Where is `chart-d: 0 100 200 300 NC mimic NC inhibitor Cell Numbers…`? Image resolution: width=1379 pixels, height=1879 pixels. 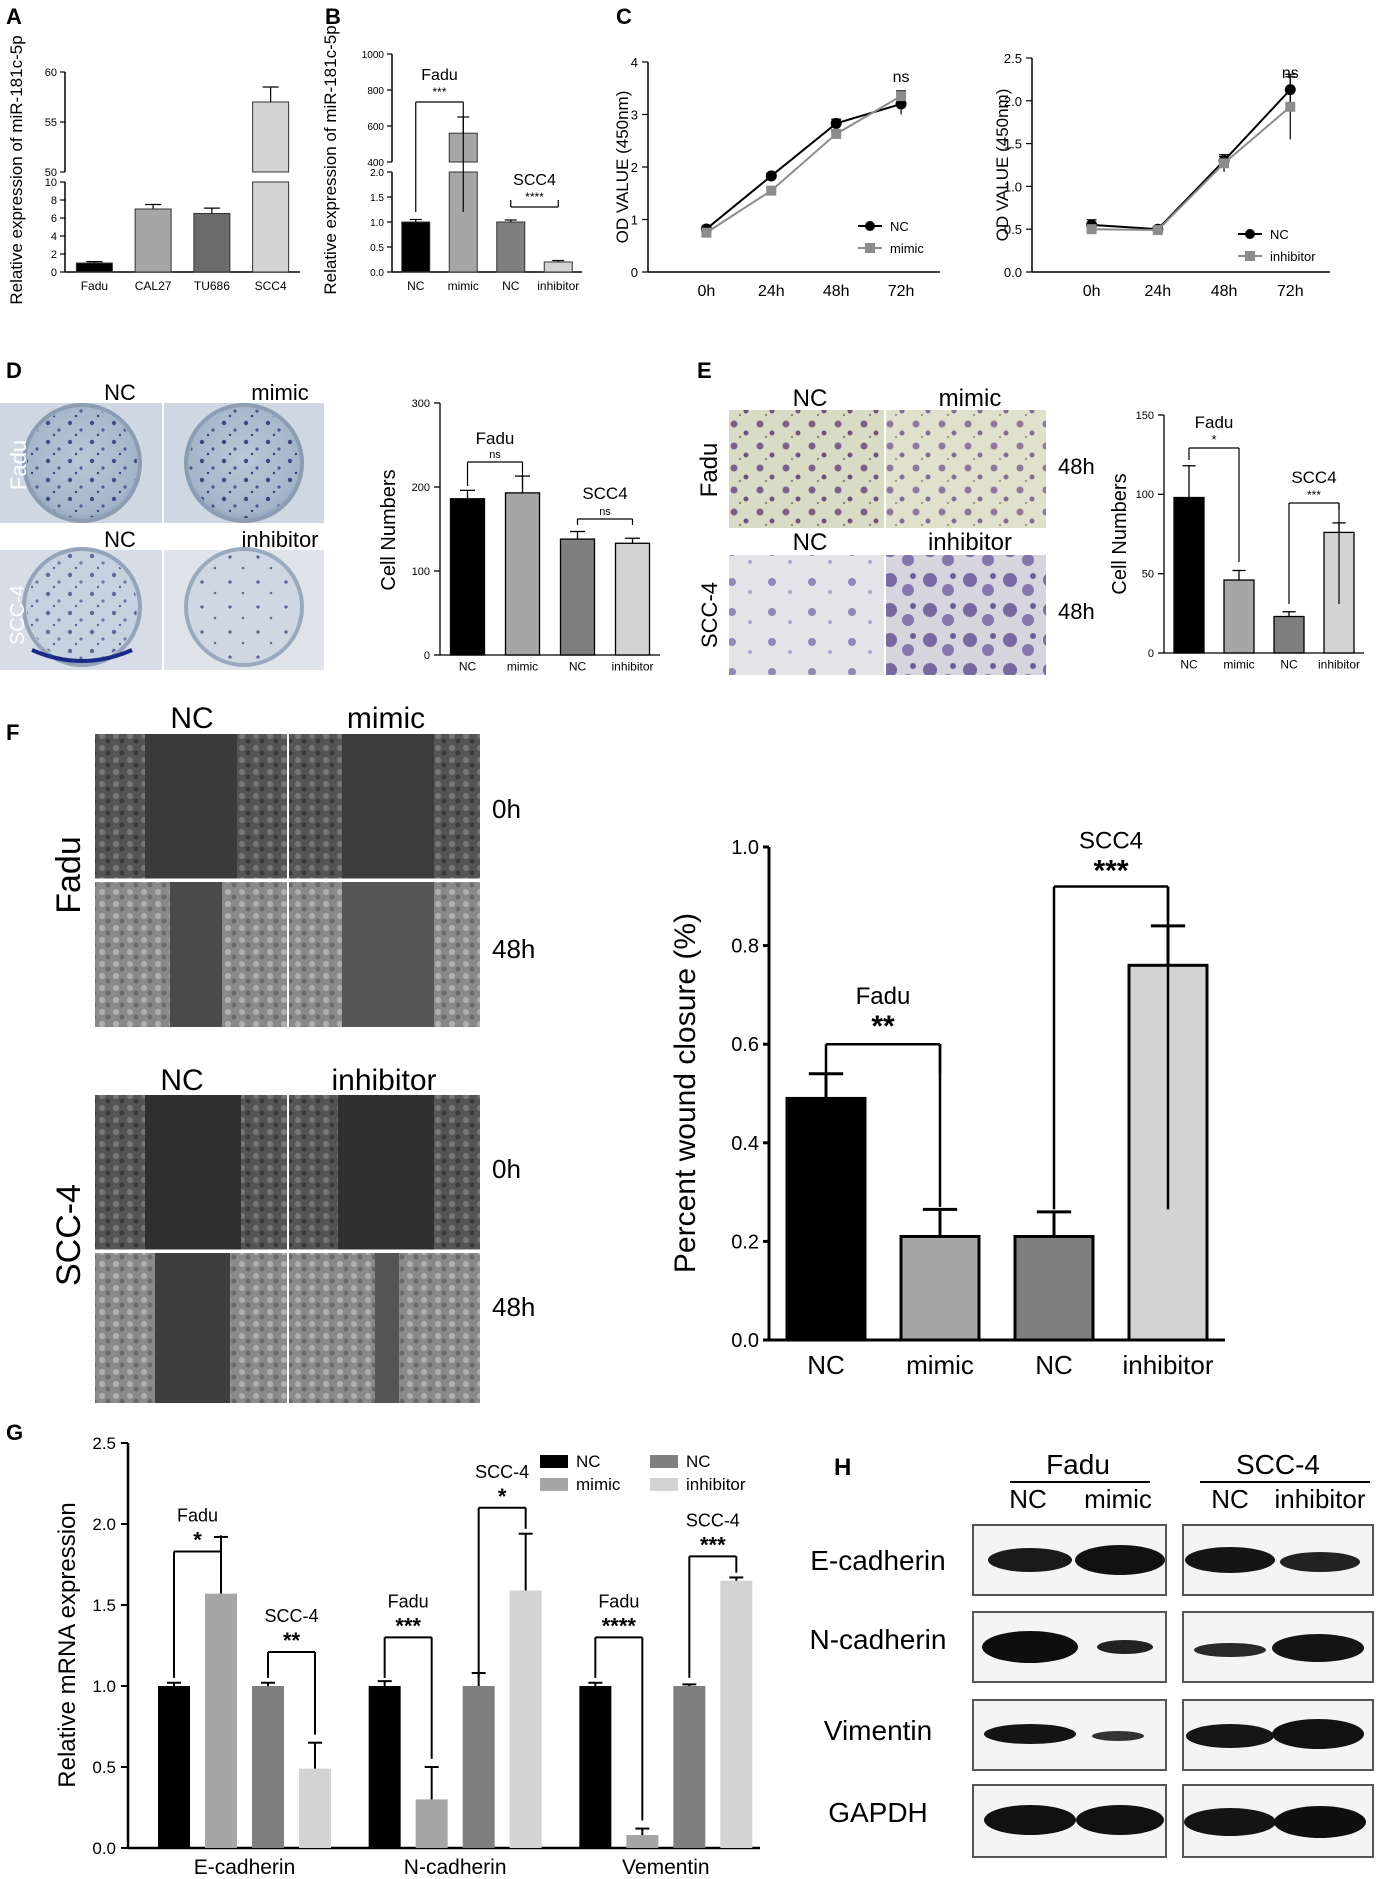
chart-d: 0 100 200 300 NC mimic NC inhibitor Cell Numbers… is located at coordinates (519, 536).